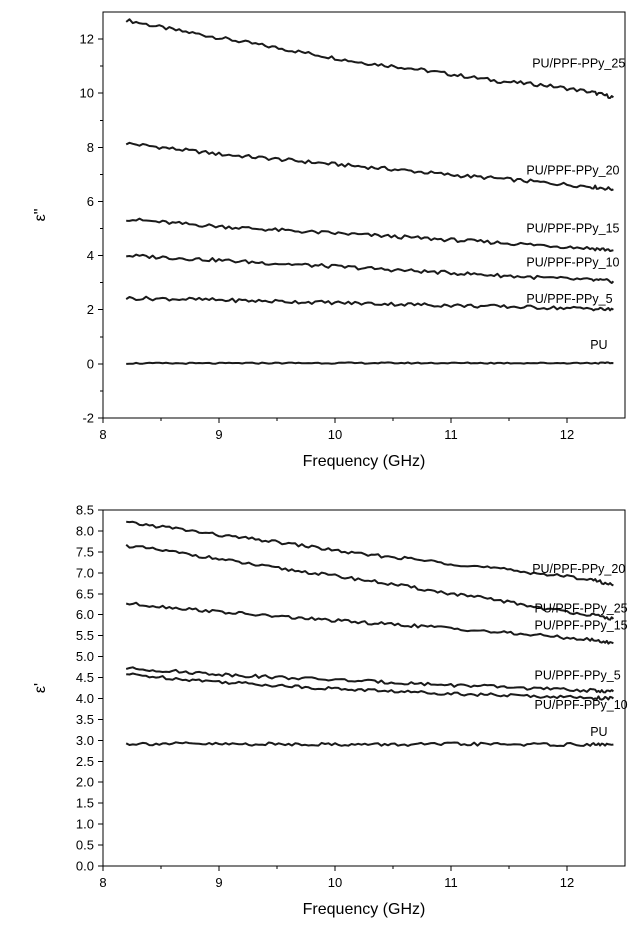  Describe the element at coordinates (85, 845) in the screenshot. I see `y-tick-label: 0.5` at that location.